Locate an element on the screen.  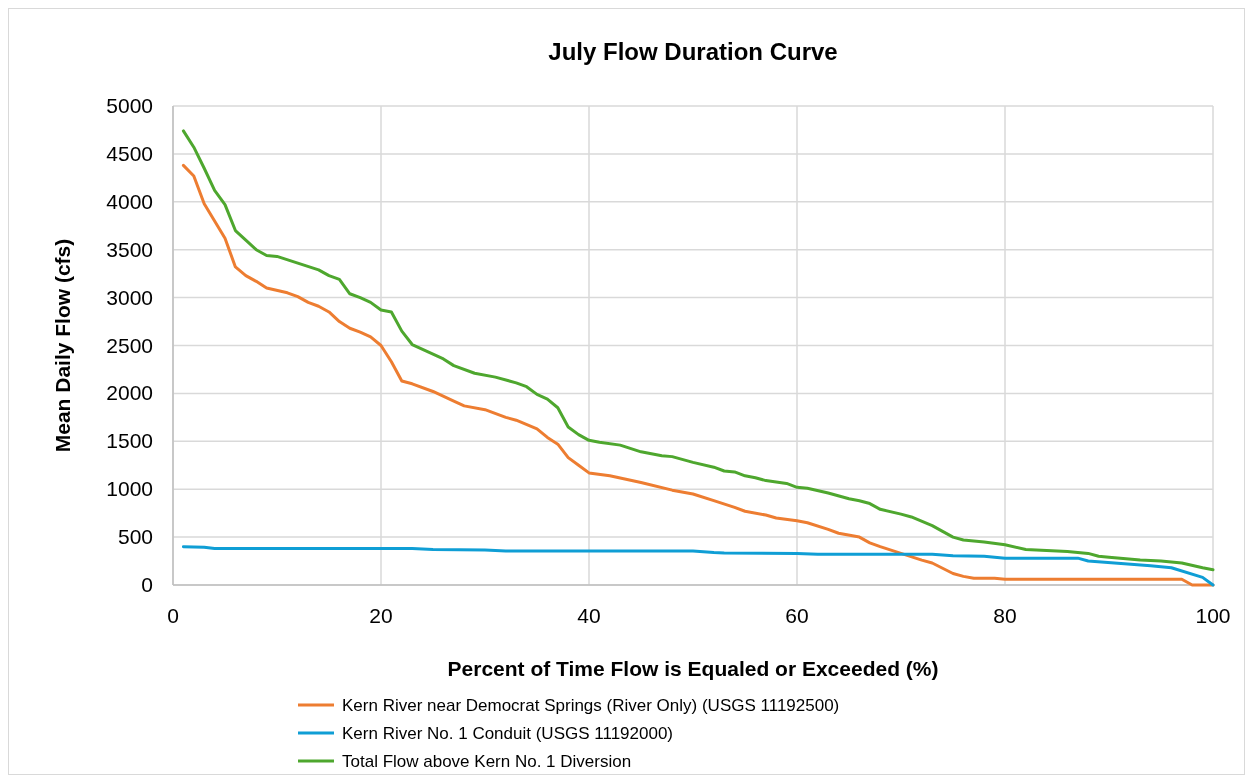
legend-label: Kern River No. 1 Conduit (USGS 11192000) is located at coordinates (508, 733).